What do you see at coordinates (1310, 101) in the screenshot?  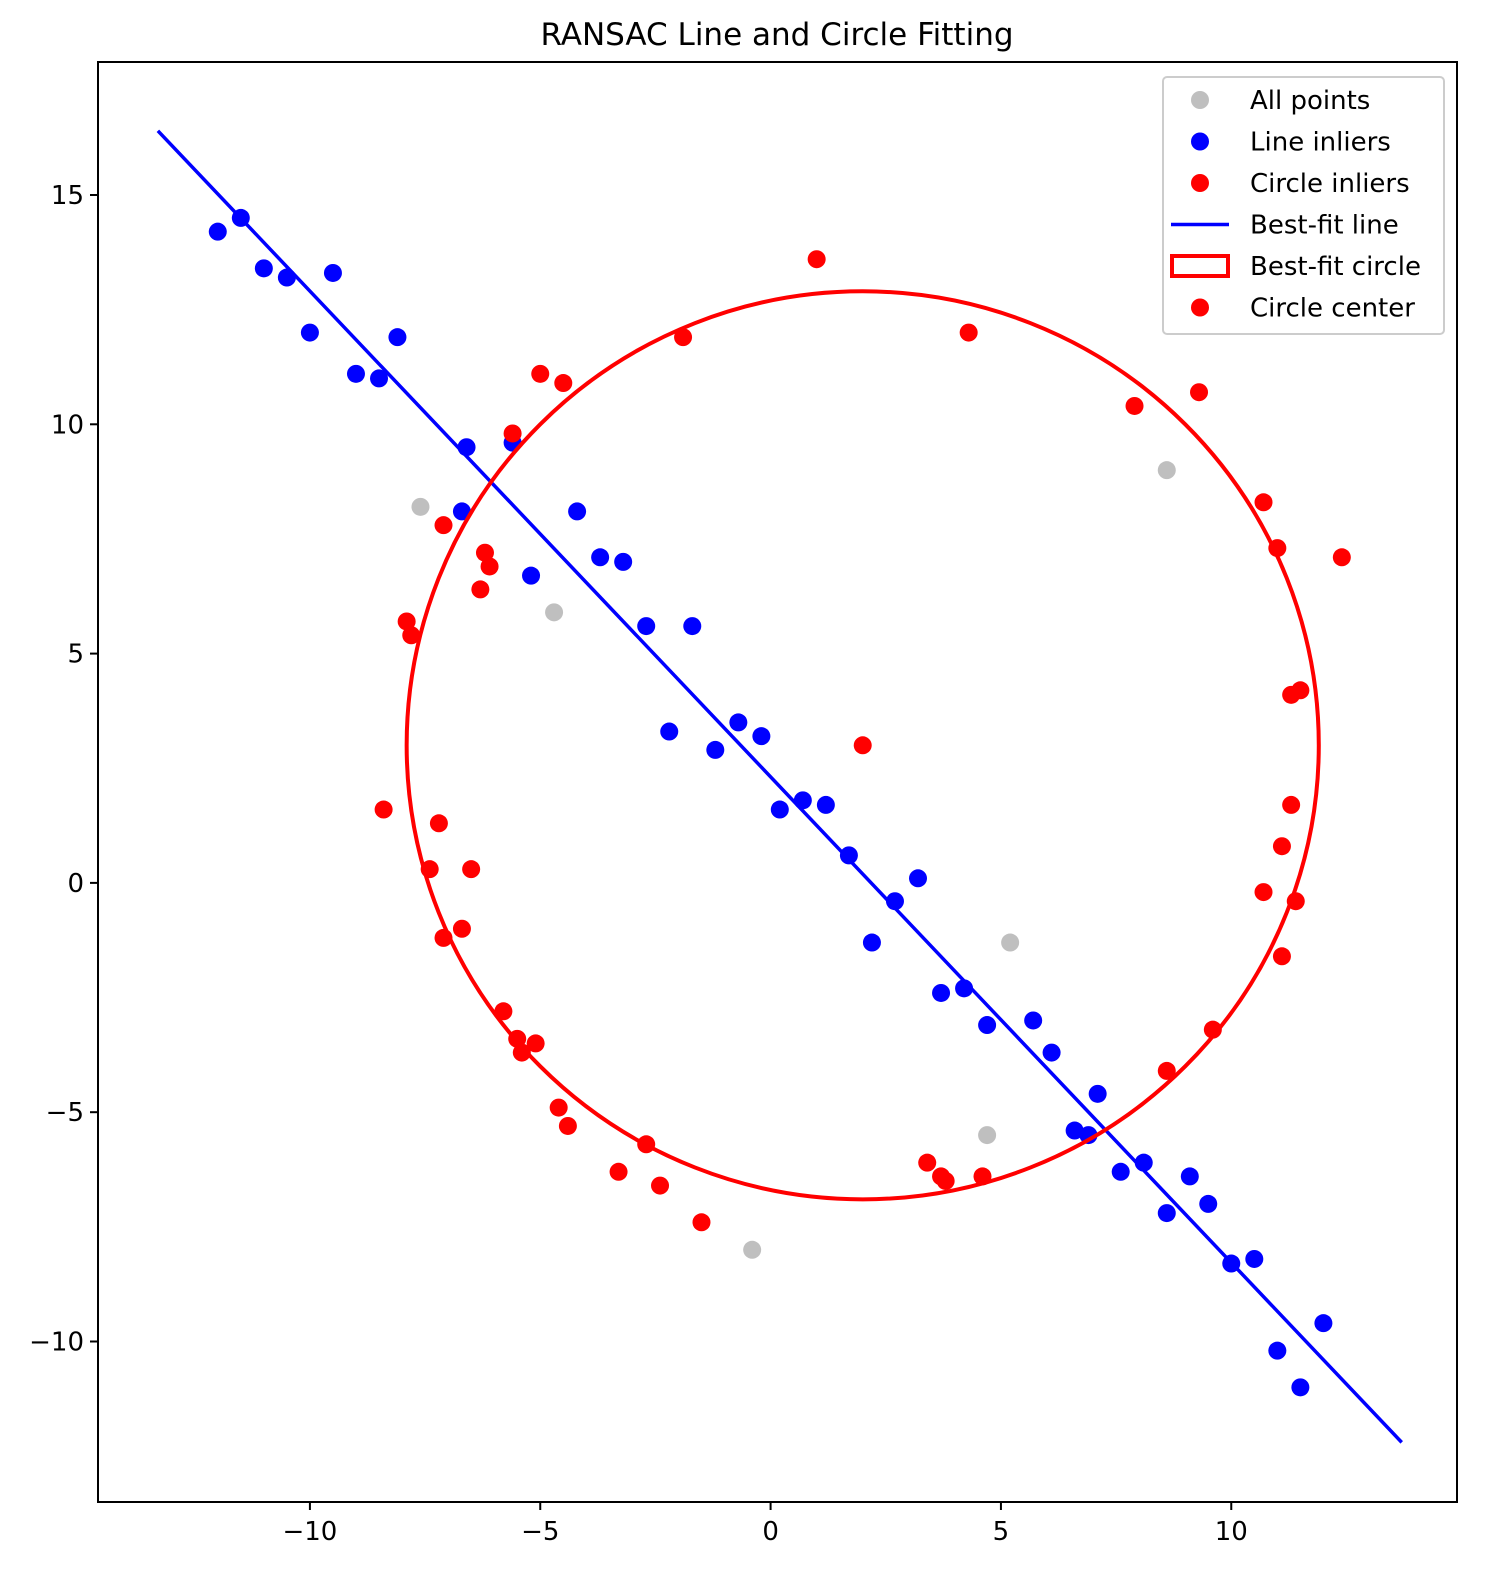 I see `legend-label: All points` at bounding box center [1310, 101].